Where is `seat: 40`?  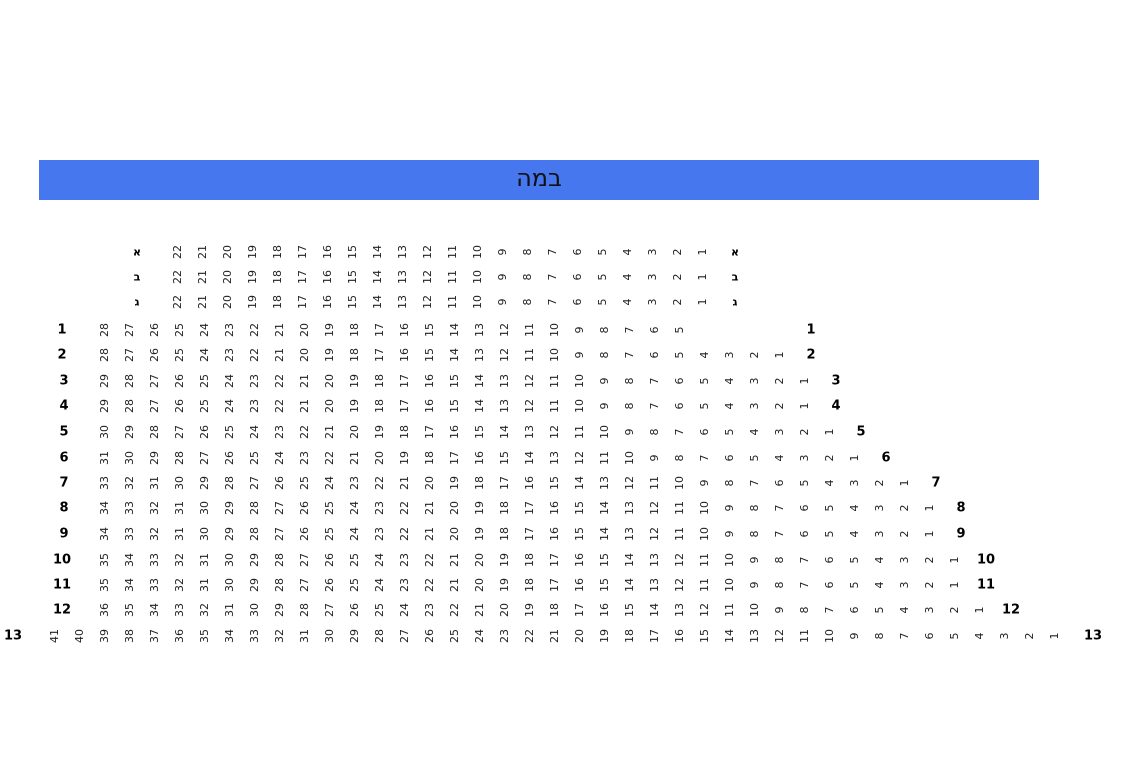
seat: 40 is located at coordinates (79, 636).